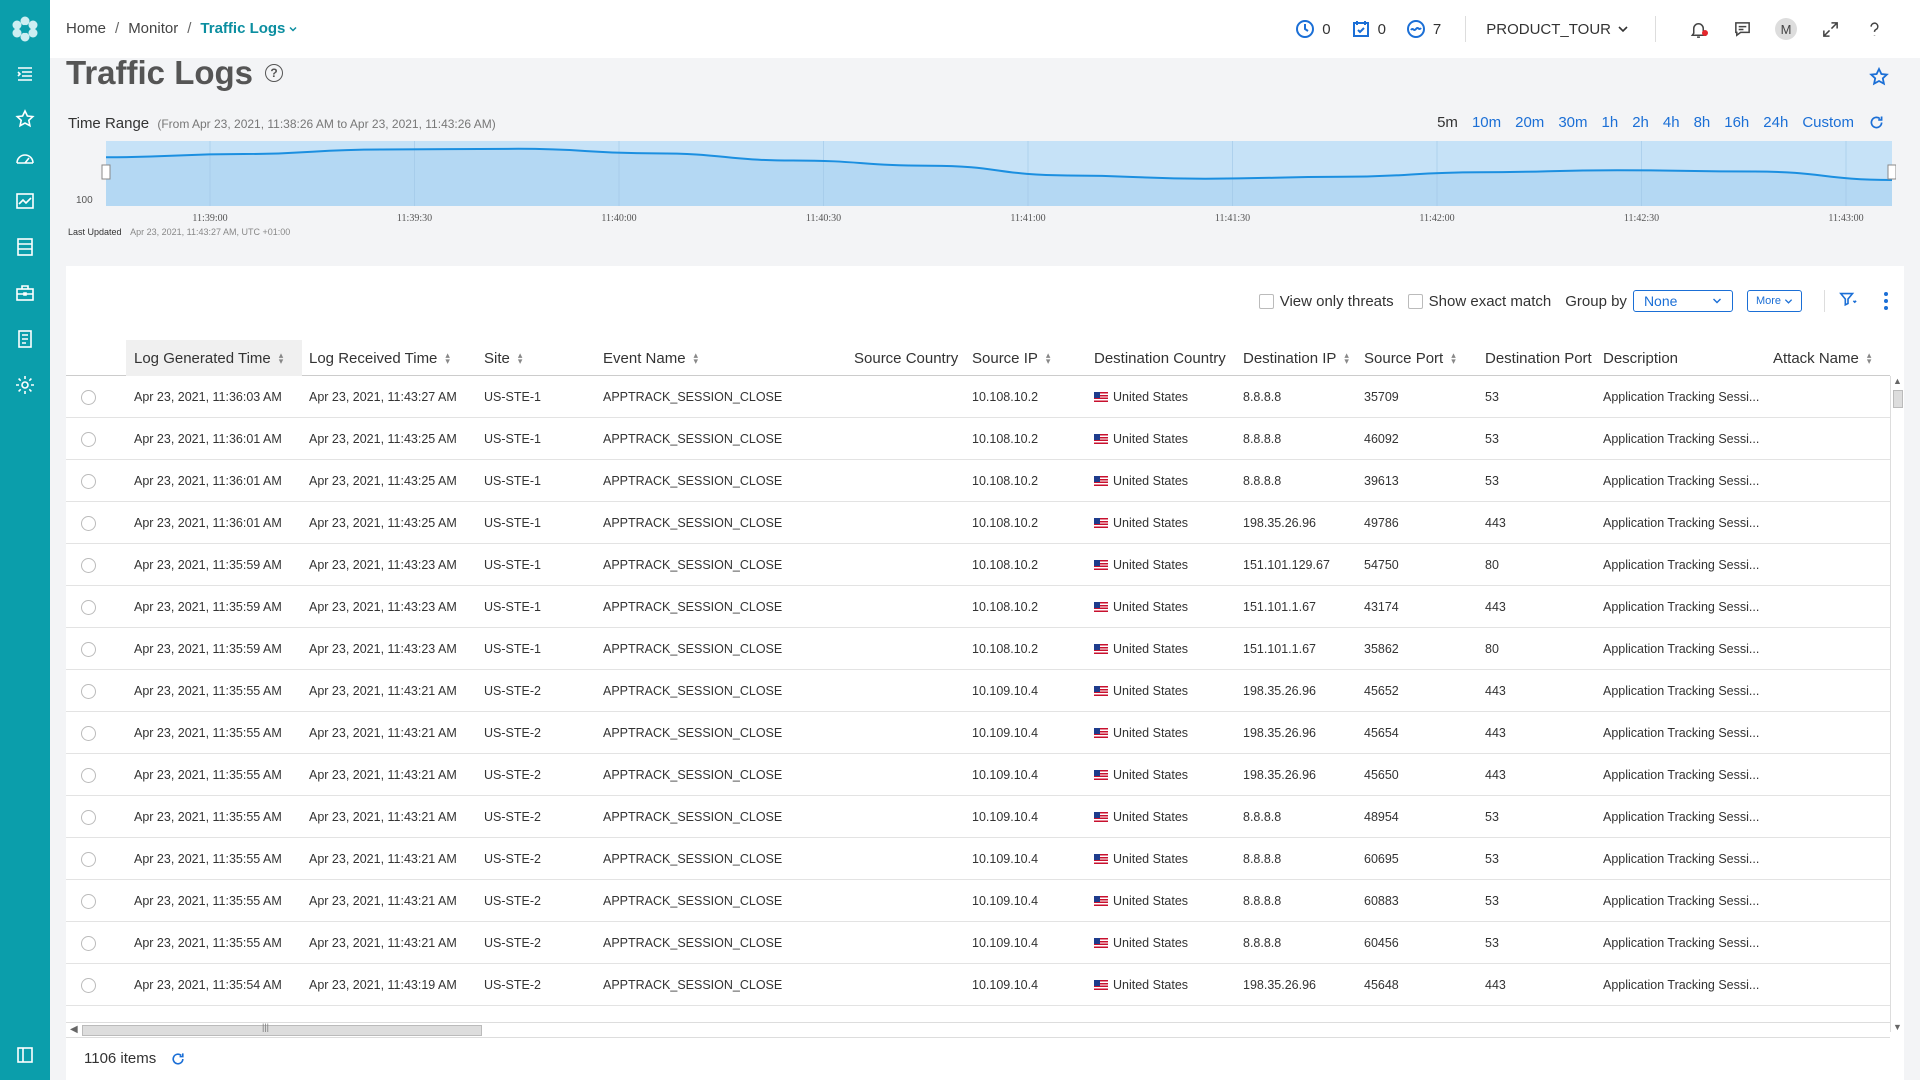  I want to click on group-by-select: None, so click(1682, 301).